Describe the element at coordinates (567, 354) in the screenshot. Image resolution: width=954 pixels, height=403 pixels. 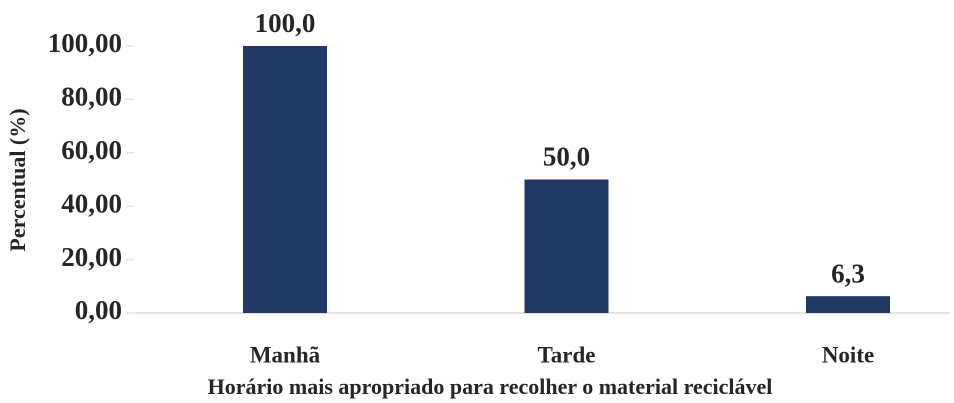
I see `x-tick-label: Tarde` at that location.